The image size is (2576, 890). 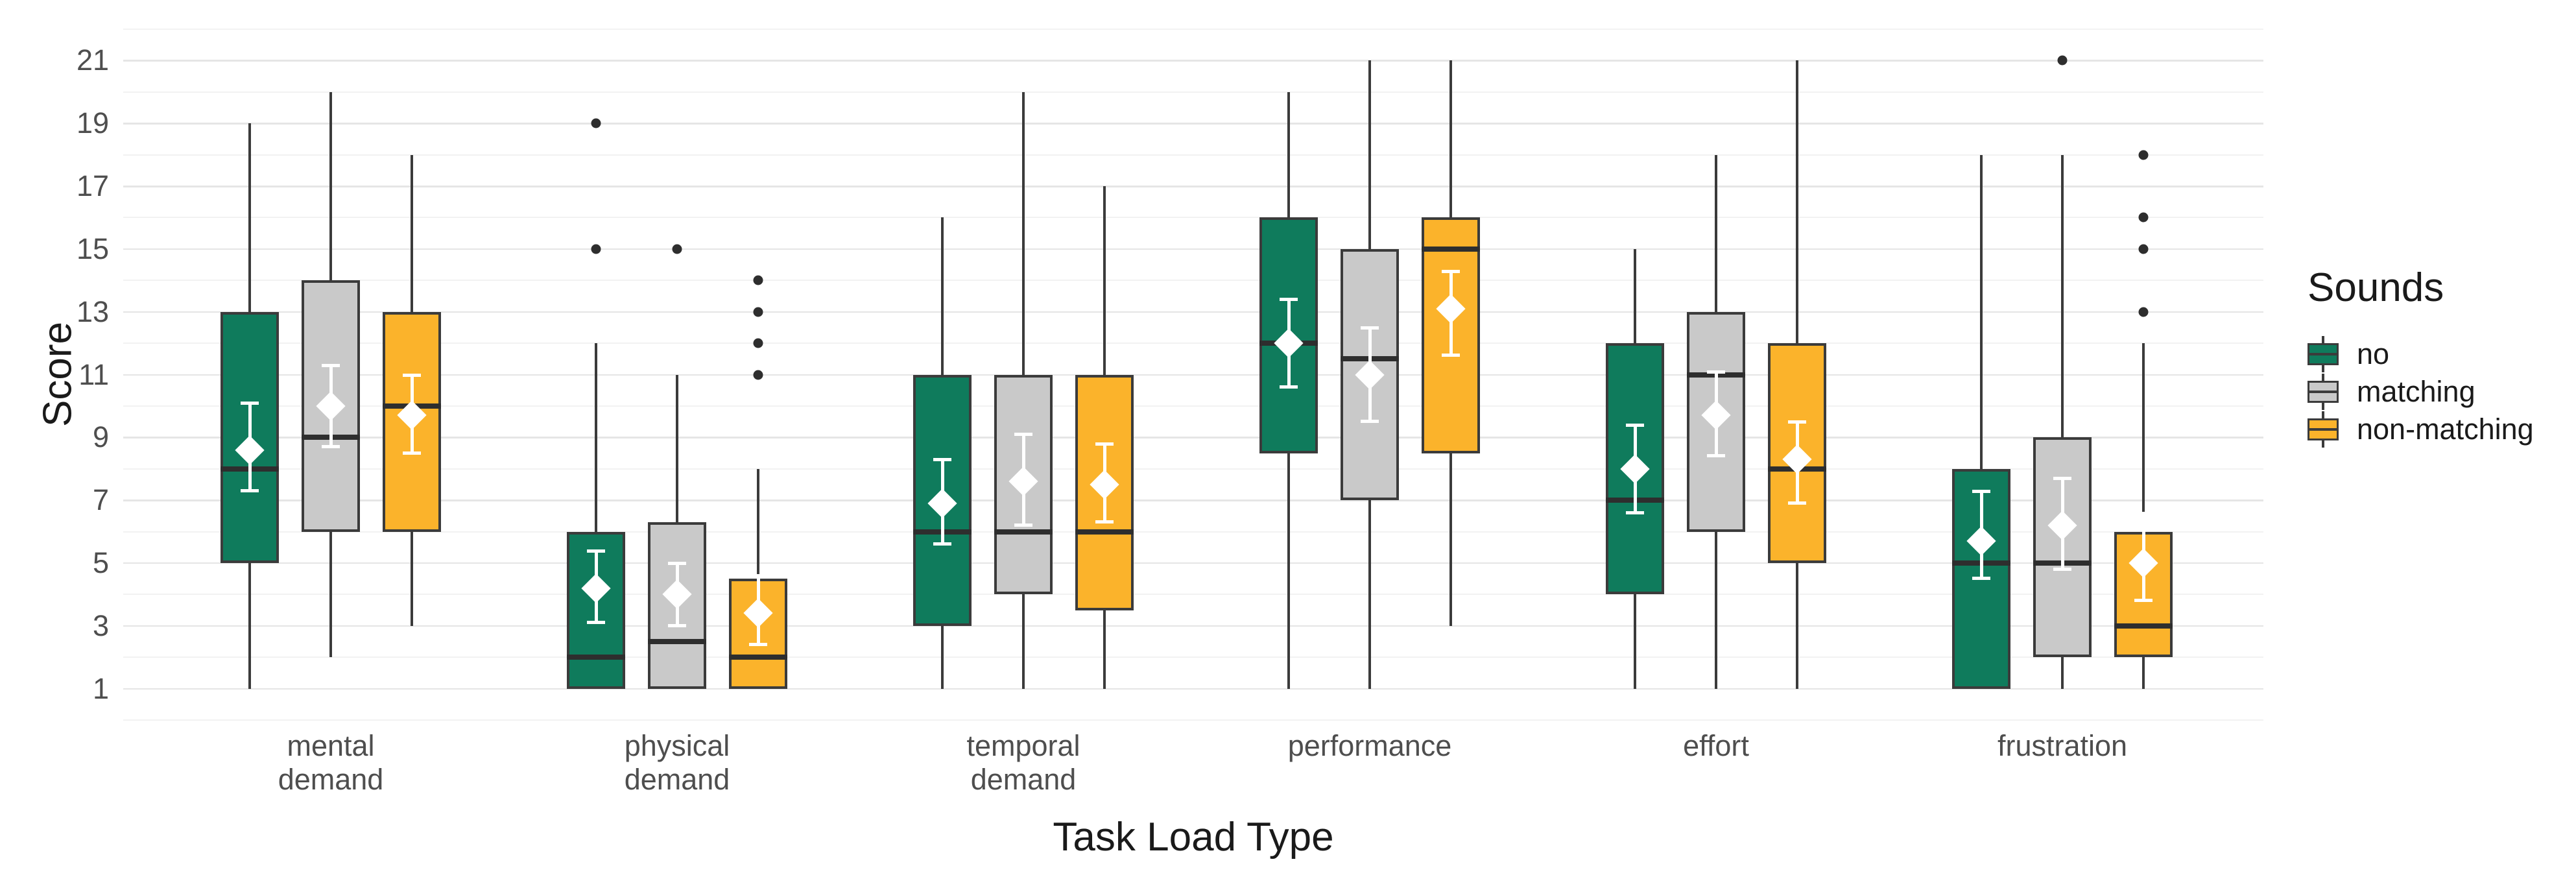 I want to click on y-tick-label: 11, so click(x=93, y=374).